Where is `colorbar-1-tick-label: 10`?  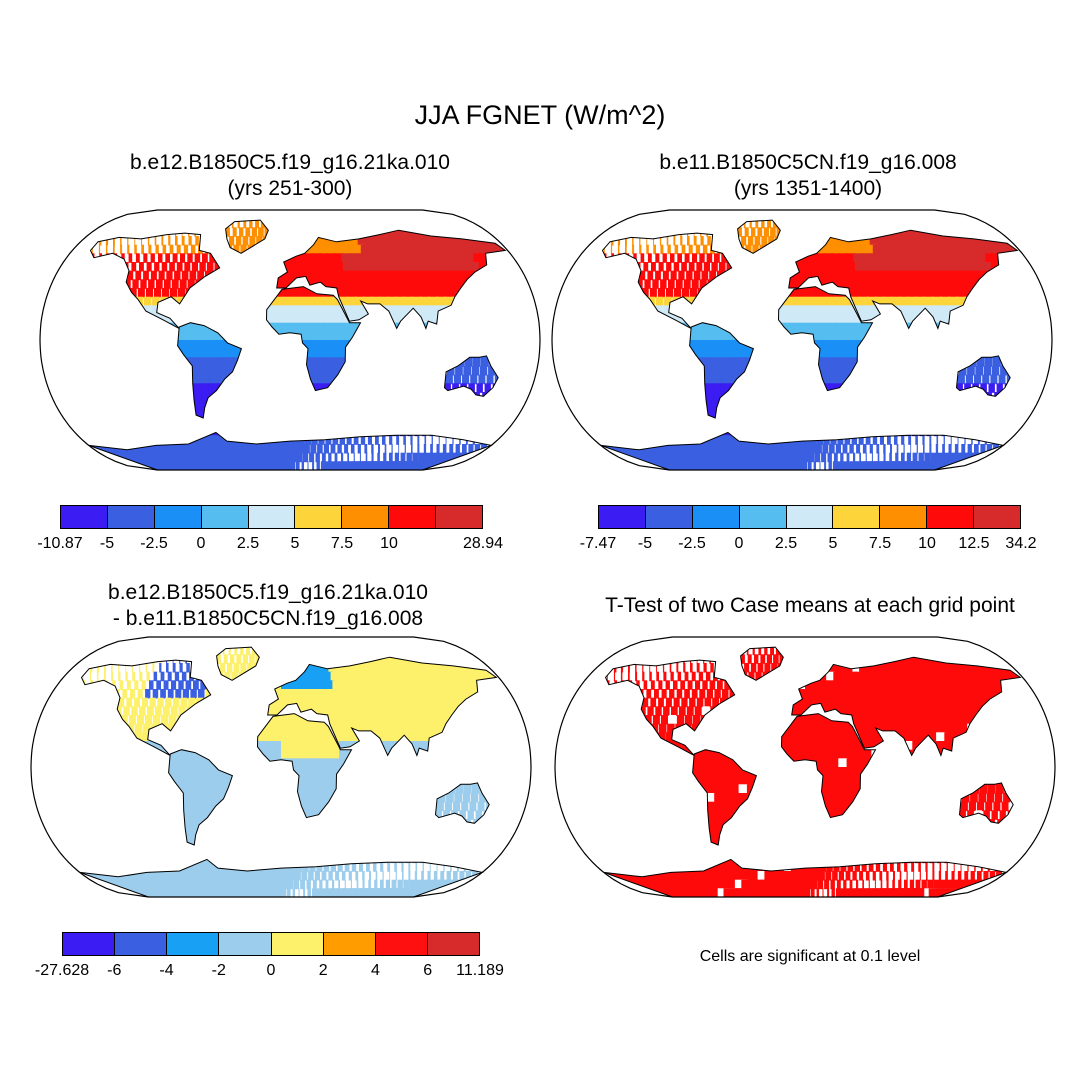
colorbar-1-tick-label: 10 is located at coordinates (389, 543).